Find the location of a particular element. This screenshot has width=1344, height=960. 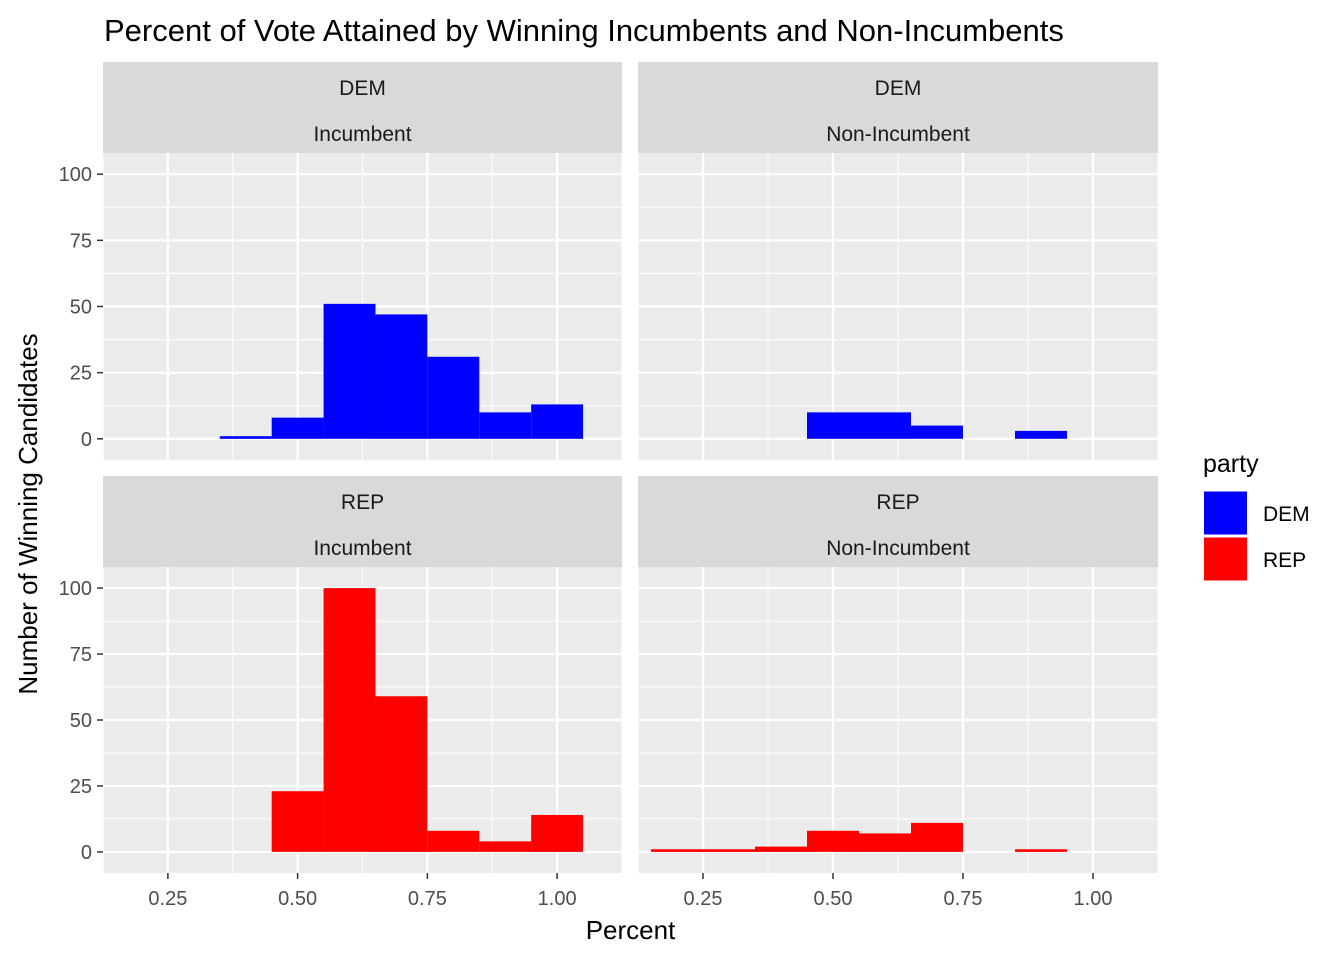

legend: party DEM REP is located at coordinates (1256, 516).